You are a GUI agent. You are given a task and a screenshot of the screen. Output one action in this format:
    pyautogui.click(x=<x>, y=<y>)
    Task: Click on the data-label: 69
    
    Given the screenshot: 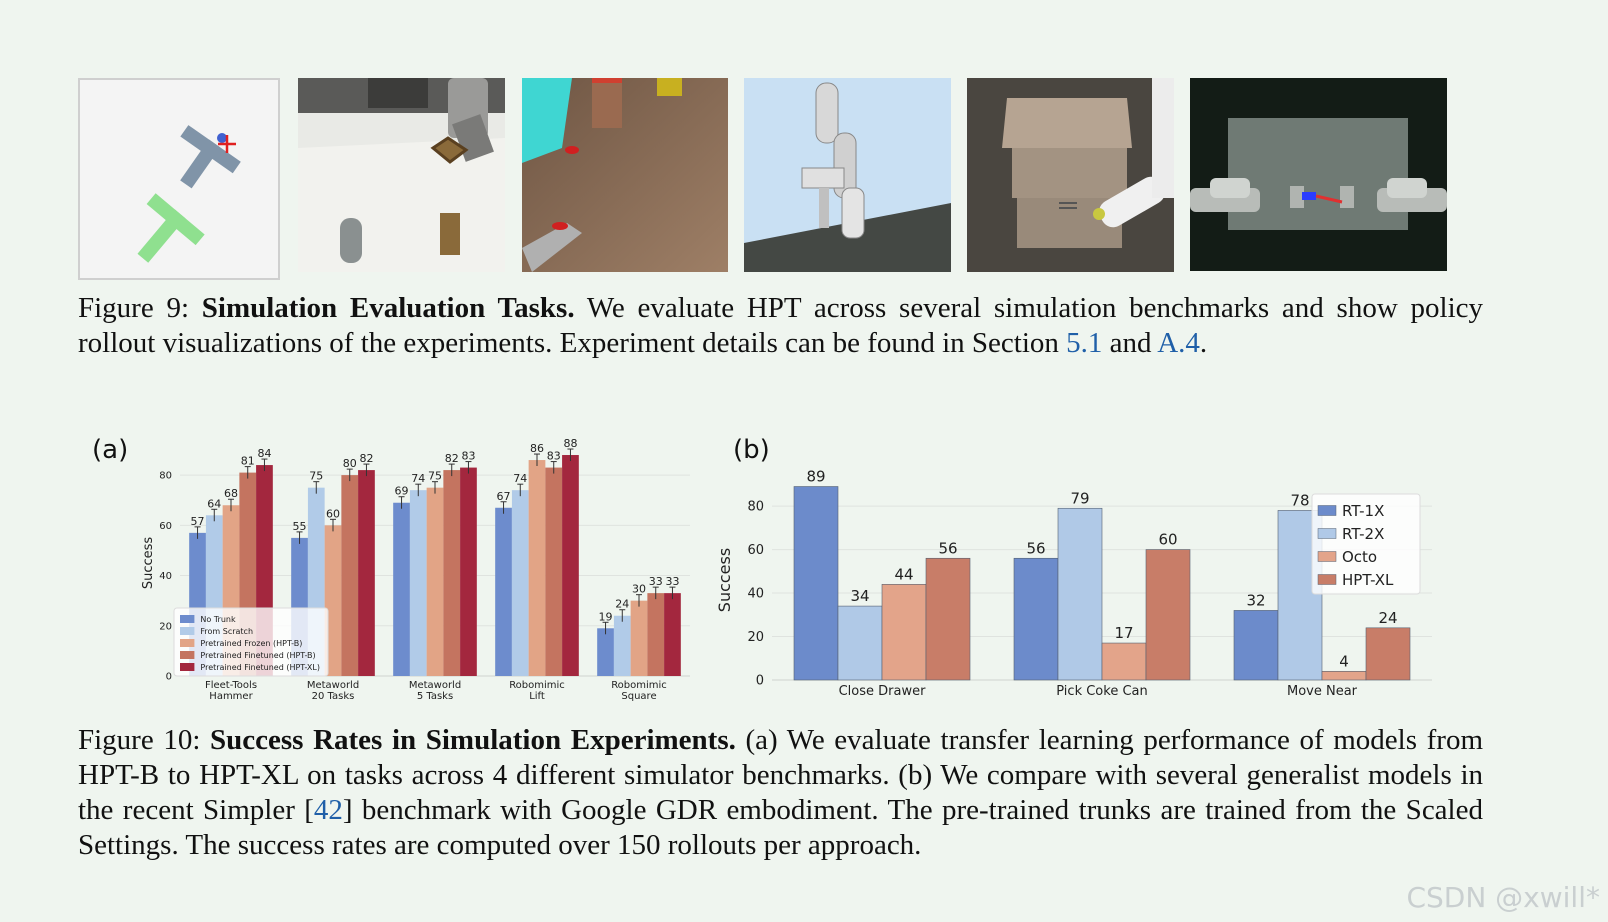 What is the action you would take?
    pyautogui.click(x=402, y=491)
    